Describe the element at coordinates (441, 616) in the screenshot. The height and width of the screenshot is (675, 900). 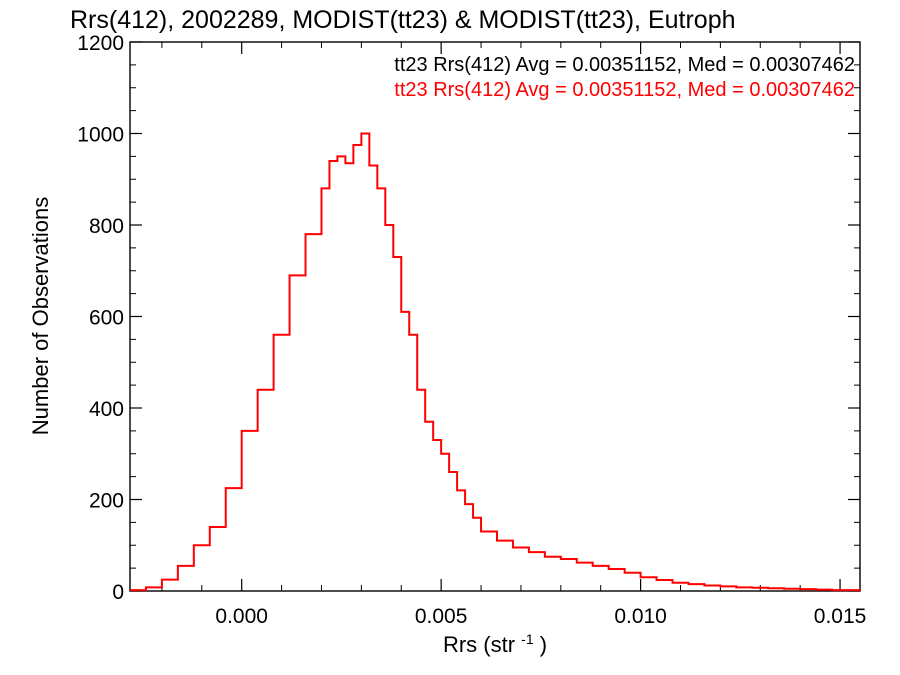
I see `x-tick-label: 0.005` at that location.